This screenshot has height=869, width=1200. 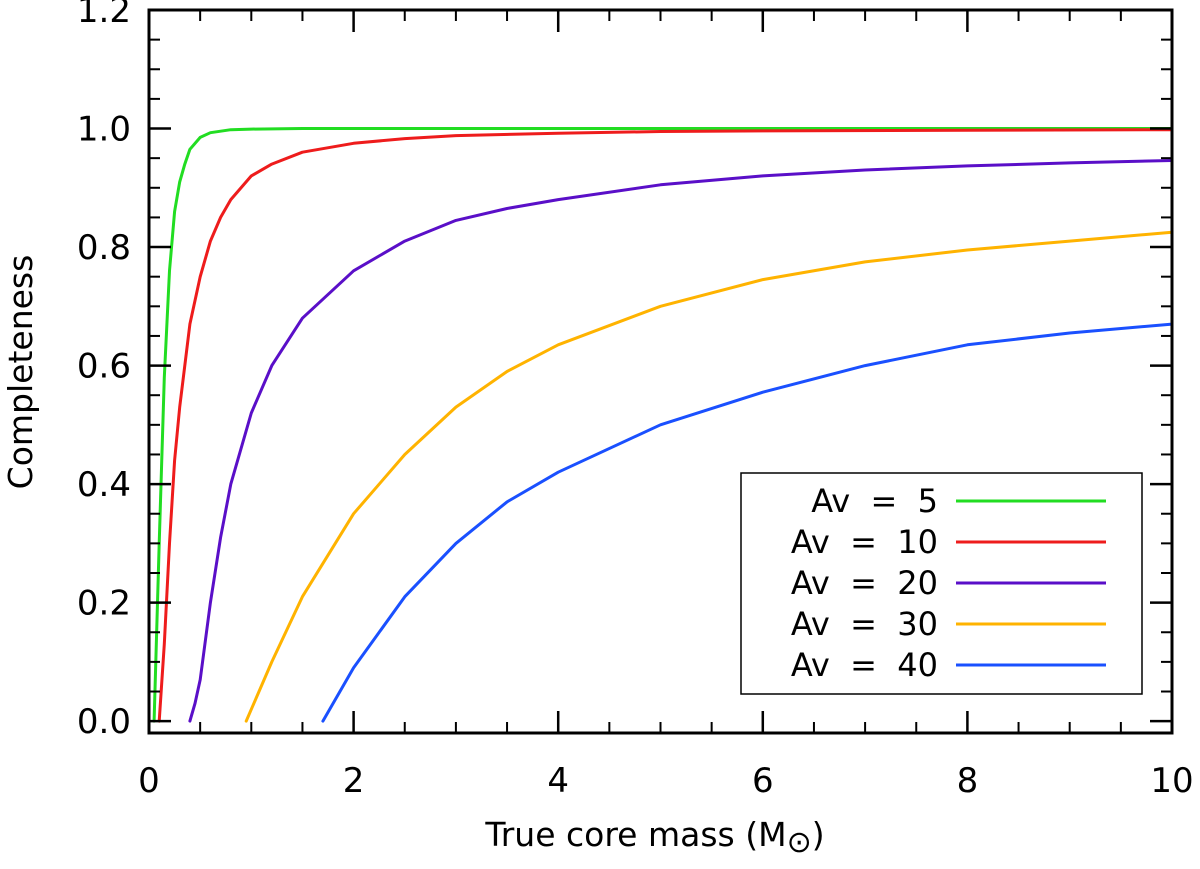 What do you see at coordinates (864, 542) in the screenshot?
I see `legend-label: Av = 10` at bounding box center [864, 542].